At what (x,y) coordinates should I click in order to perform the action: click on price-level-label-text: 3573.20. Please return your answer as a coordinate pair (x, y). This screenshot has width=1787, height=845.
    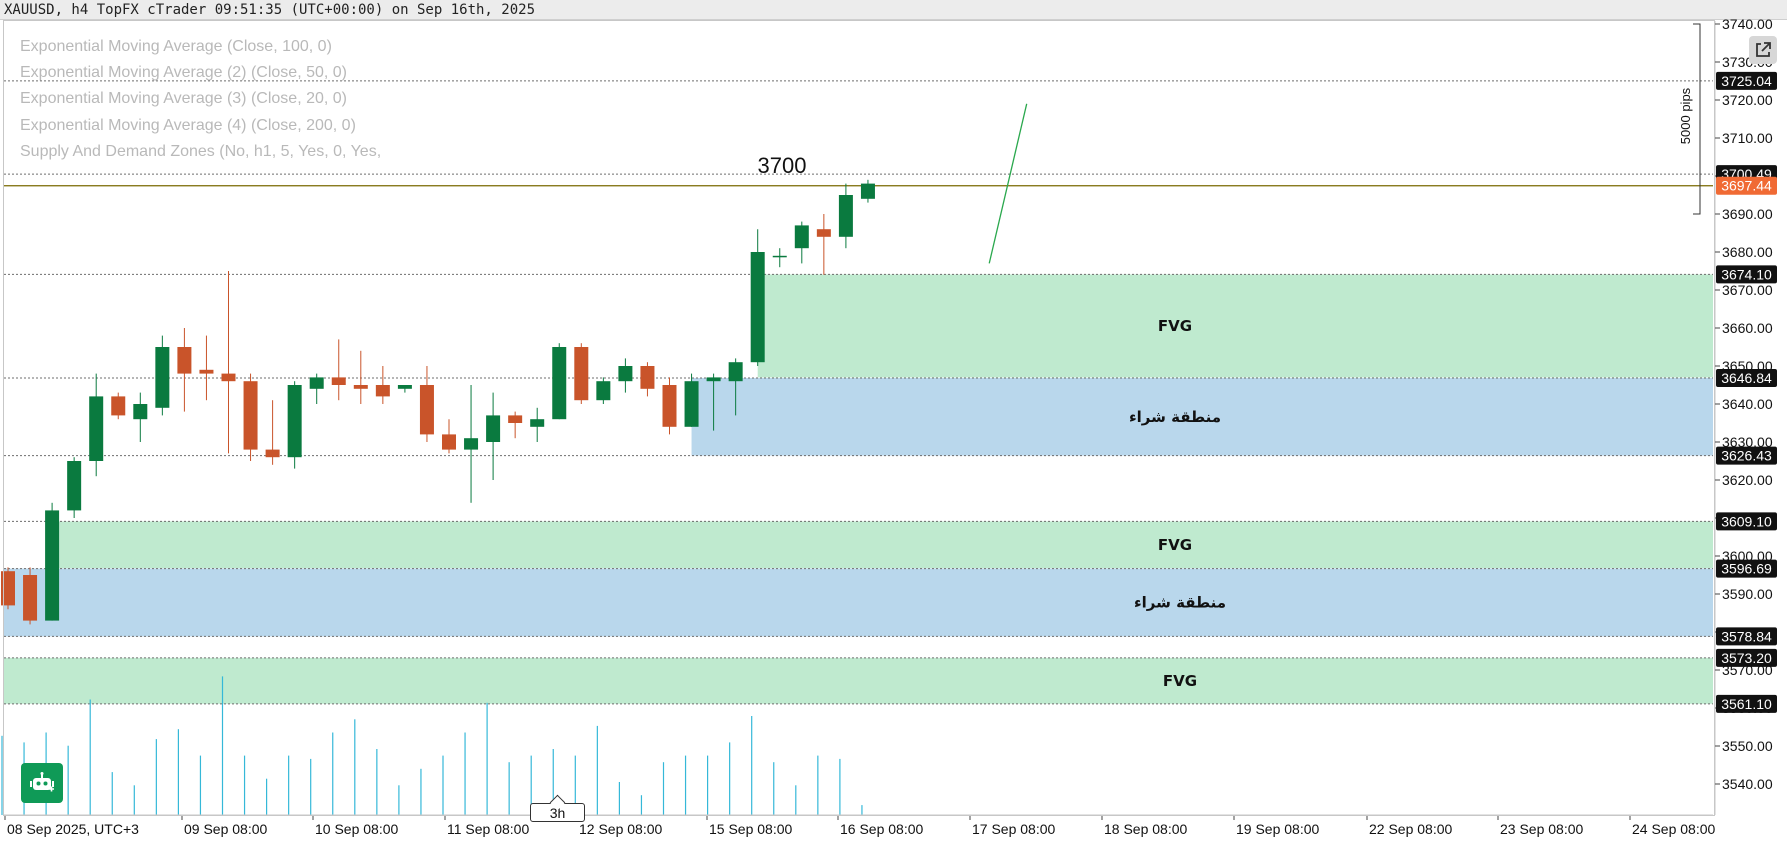
    Looking at the image, I should click on (1746, 658).